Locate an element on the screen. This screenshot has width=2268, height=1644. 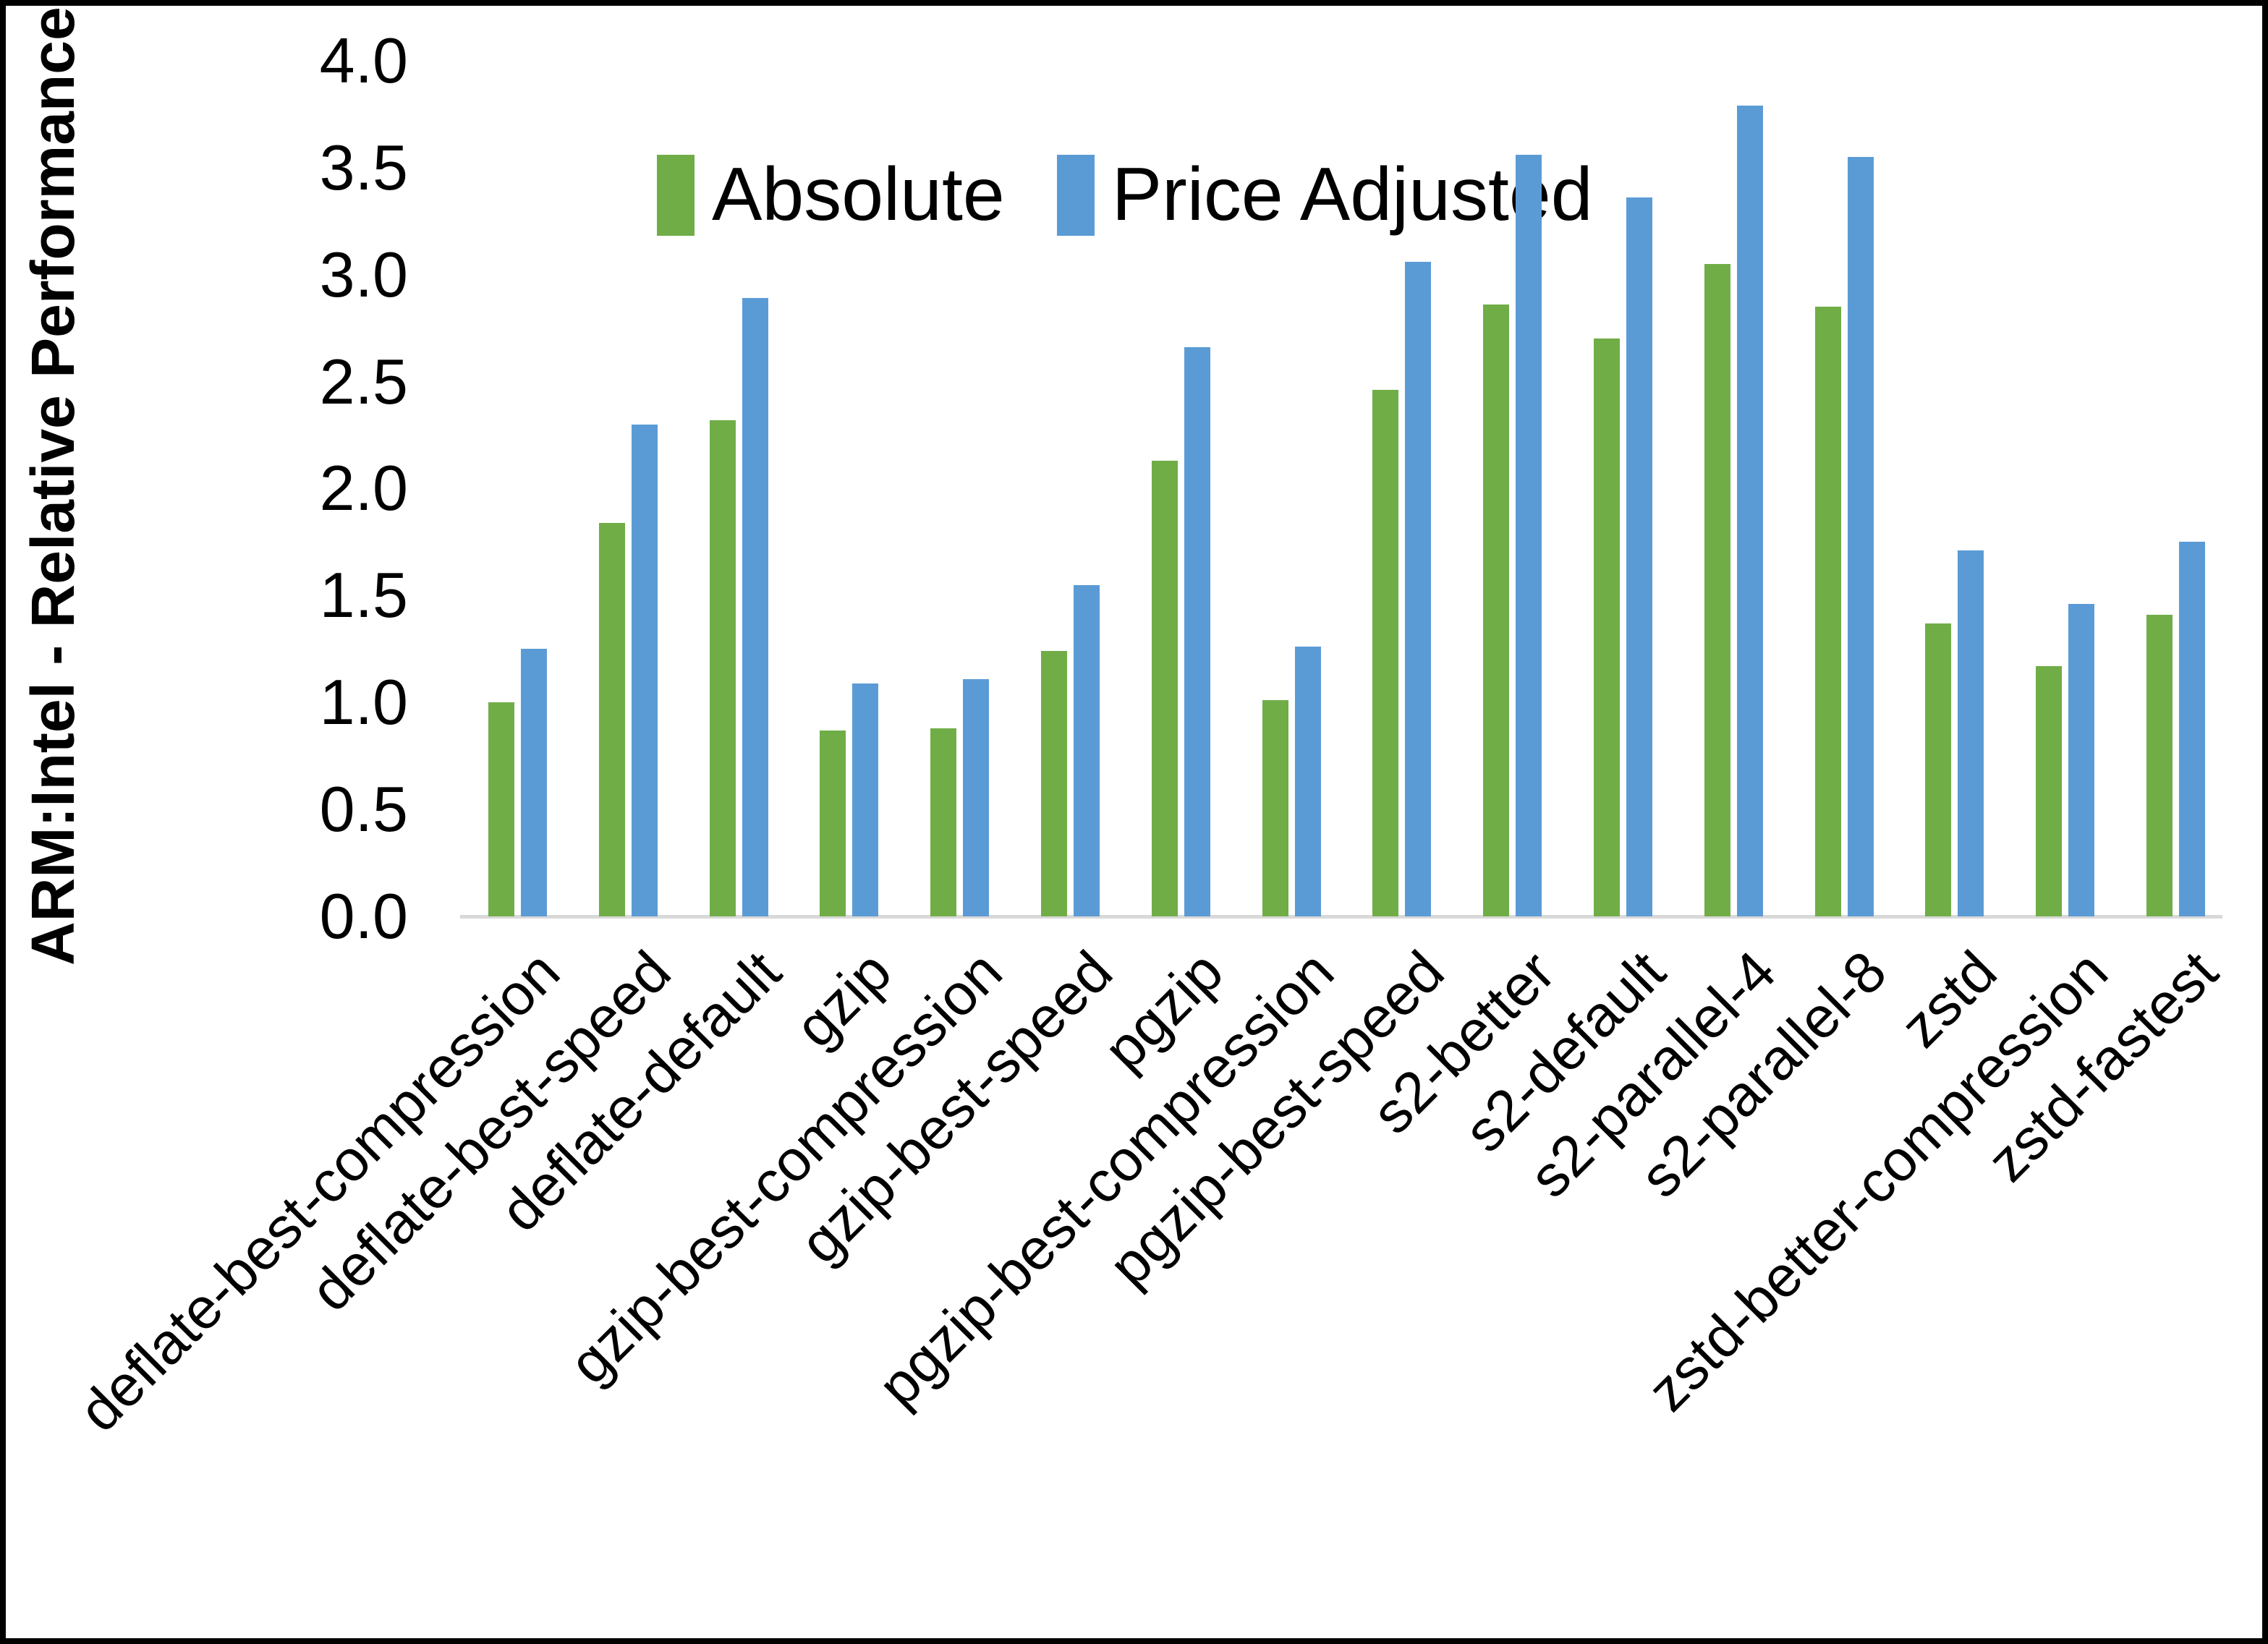
bar-absolute-deflate-best-speed is located at coordinates (611, 719).